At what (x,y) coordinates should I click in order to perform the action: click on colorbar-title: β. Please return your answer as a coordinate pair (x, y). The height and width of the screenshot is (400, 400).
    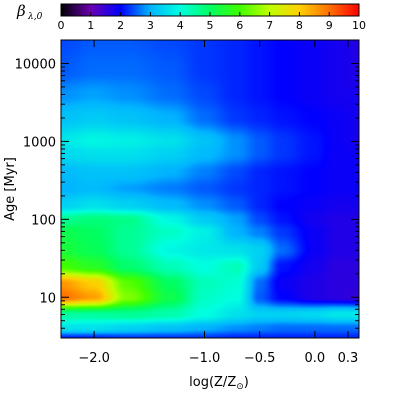
    Looking at the image, I should click on (21, 11).